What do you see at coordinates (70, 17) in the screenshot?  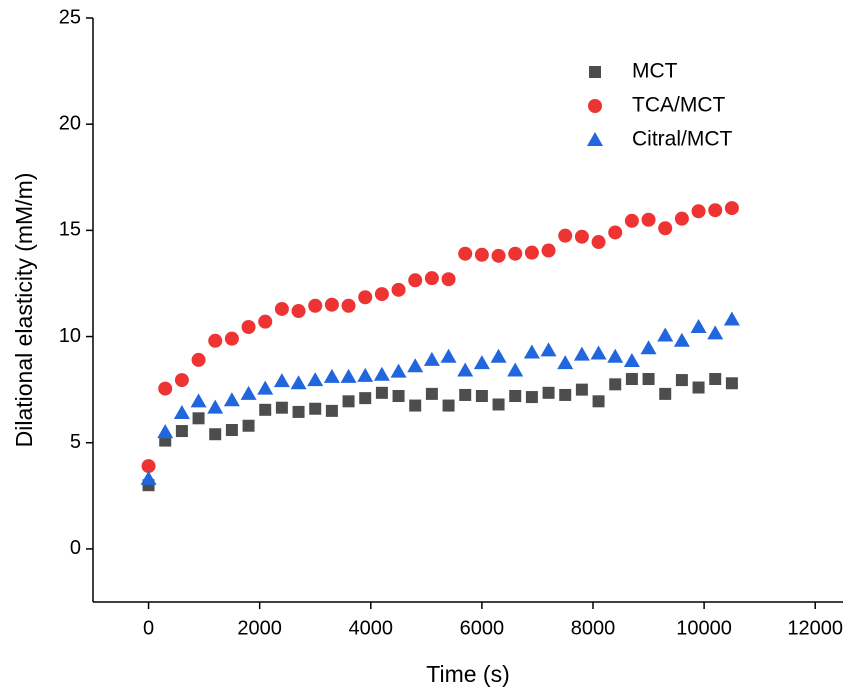 I see `y-tick-label: 25` at bounding box center [70, 17].